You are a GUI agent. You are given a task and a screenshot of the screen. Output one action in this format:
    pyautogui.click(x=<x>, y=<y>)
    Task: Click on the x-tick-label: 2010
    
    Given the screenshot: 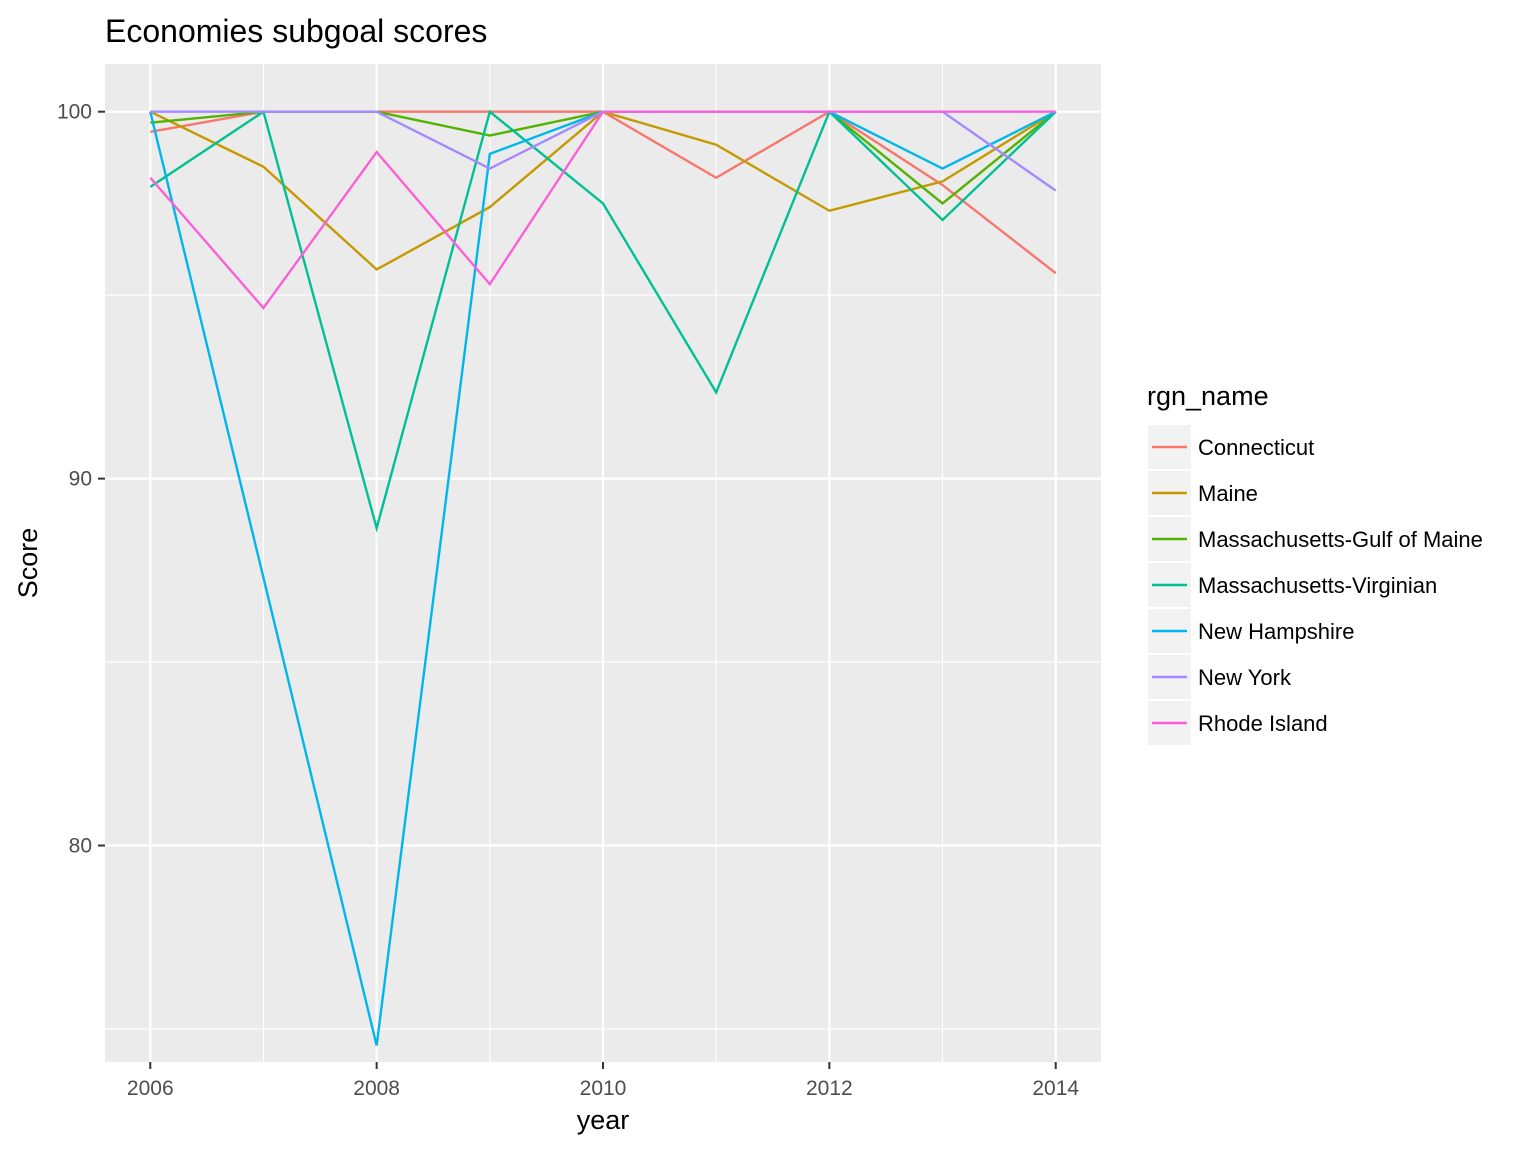 What is the action you would take?
    pyautogui.click(x=603, y=1088)
    